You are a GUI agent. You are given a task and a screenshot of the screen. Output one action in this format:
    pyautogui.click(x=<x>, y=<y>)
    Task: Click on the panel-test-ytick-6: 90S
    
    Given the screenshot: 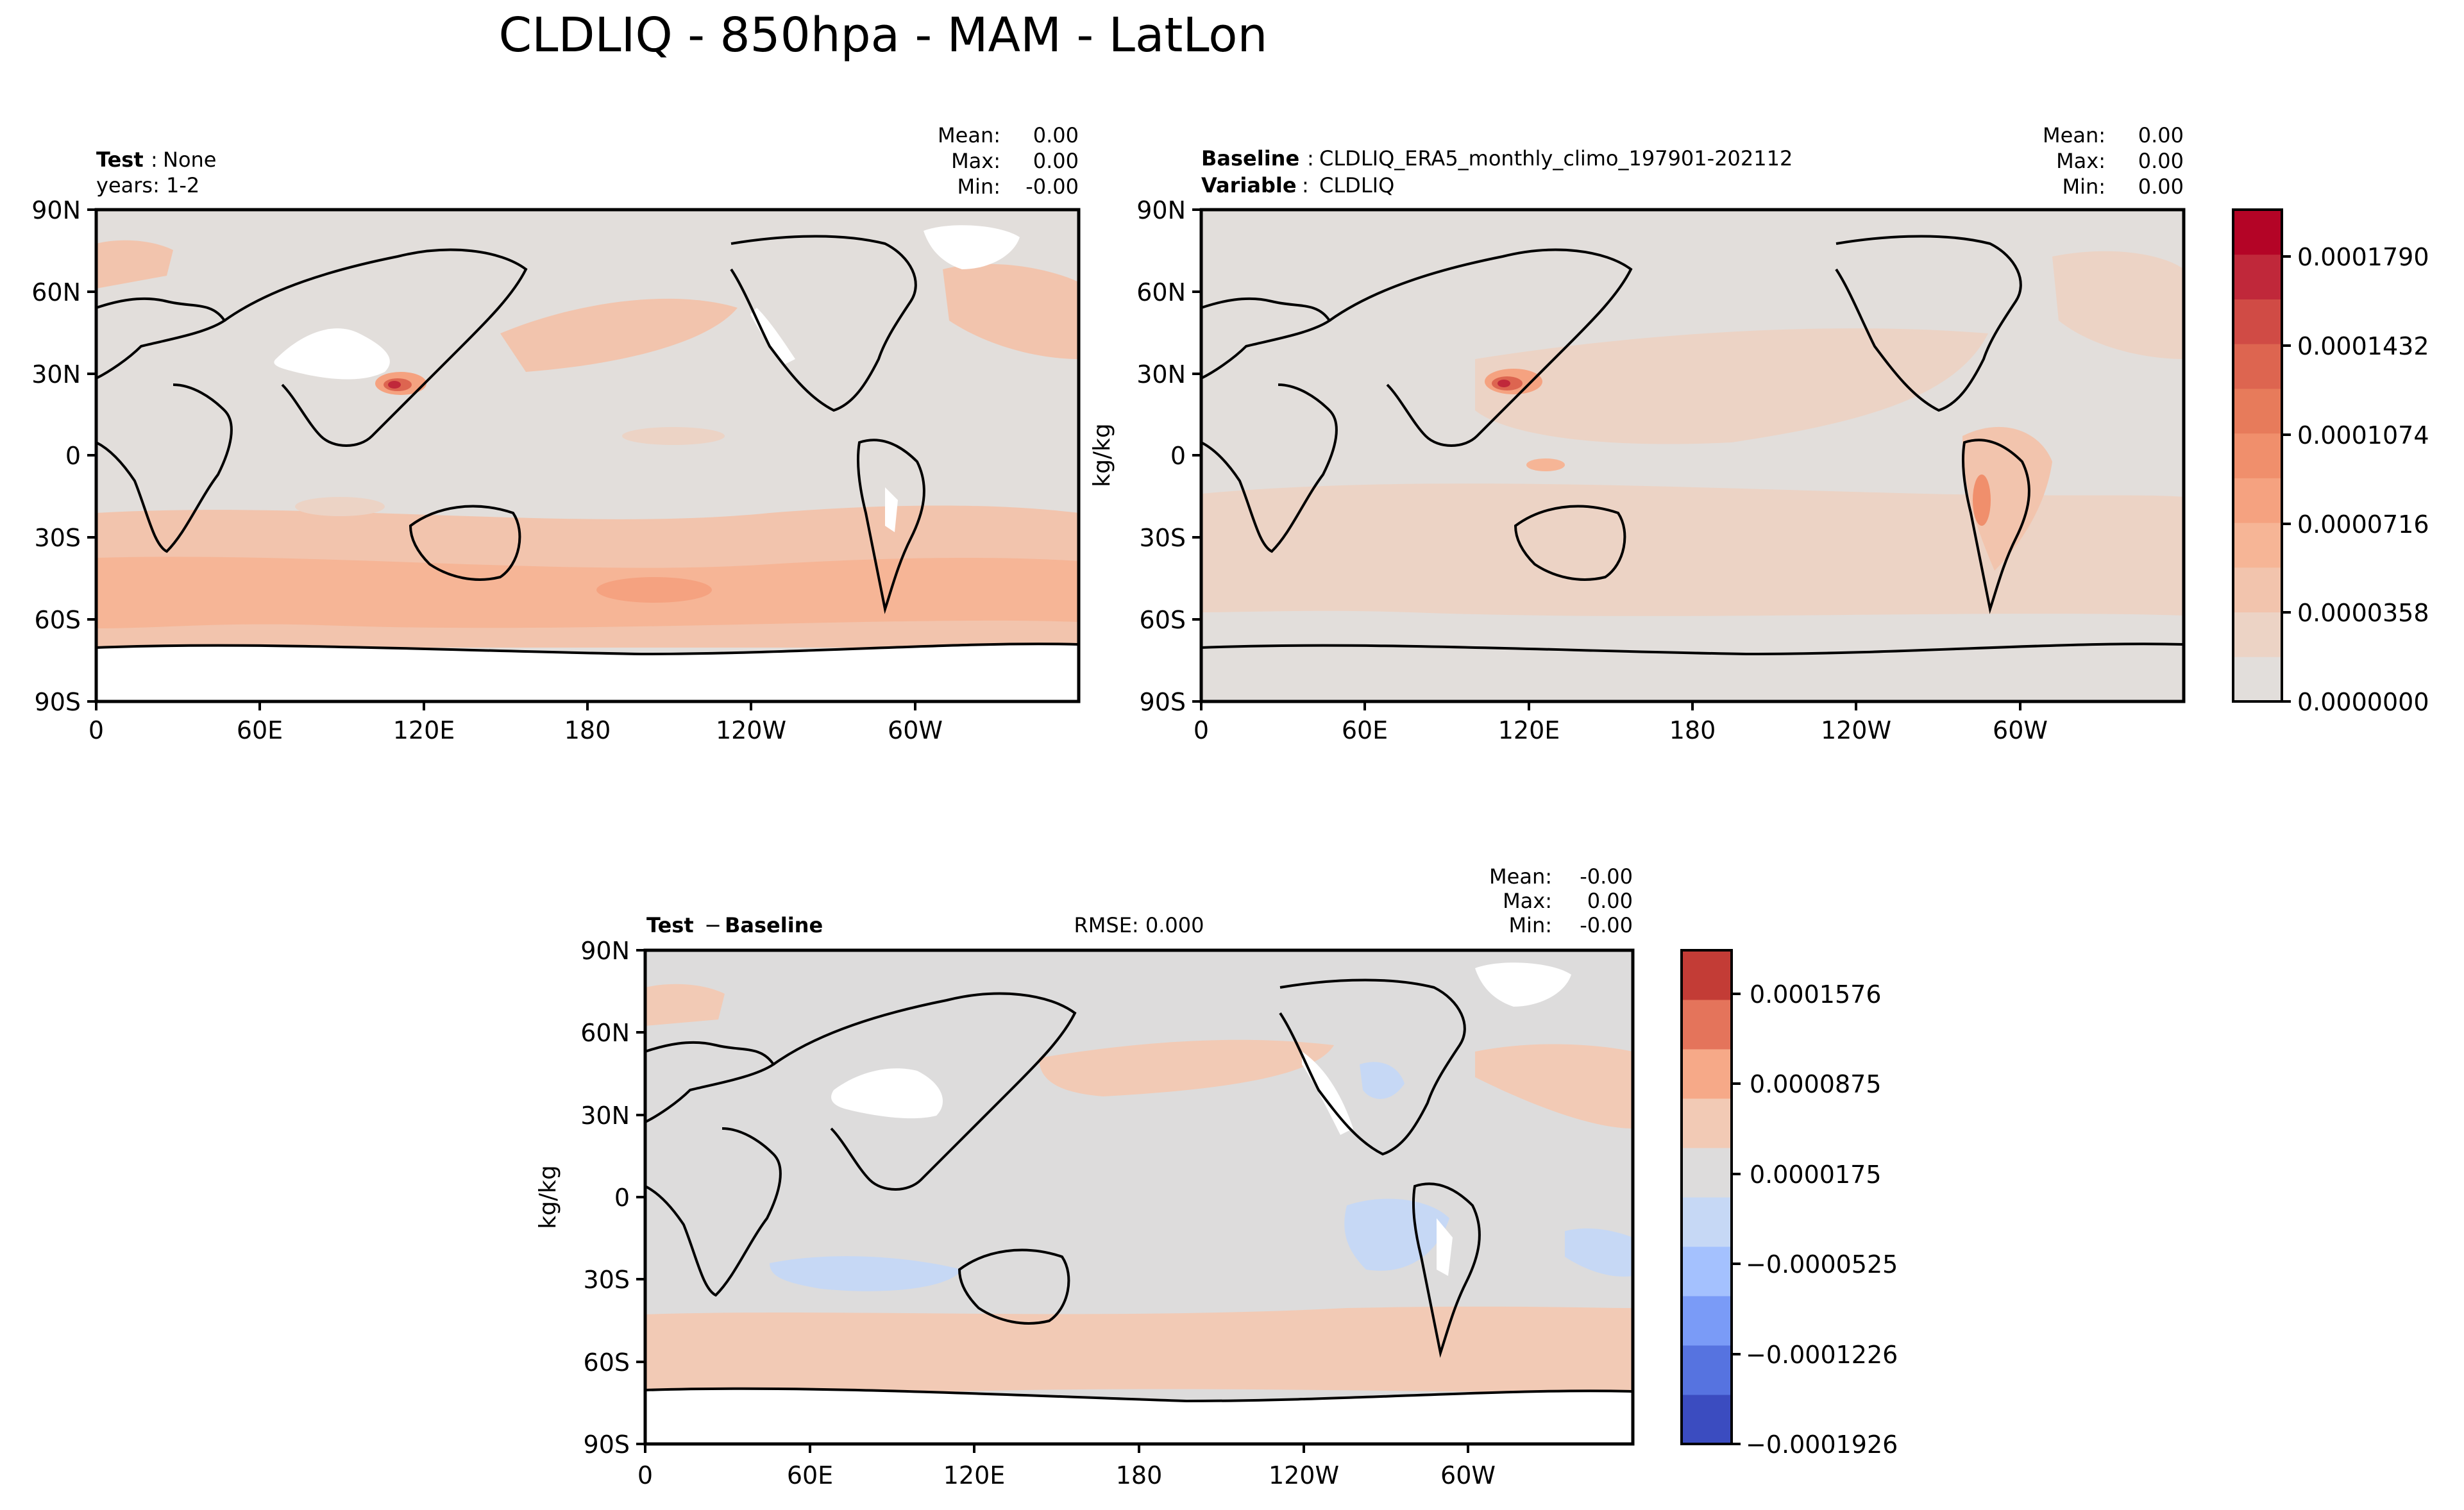 What is the action you would take?
    pyautogui.click(x=58, y=702)
    